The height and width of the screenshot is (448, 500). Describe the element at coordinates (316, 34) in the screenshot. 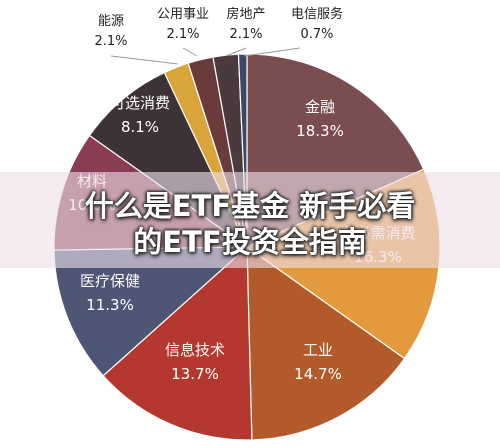

I see `slice-label-value: 0.7%` at that location.